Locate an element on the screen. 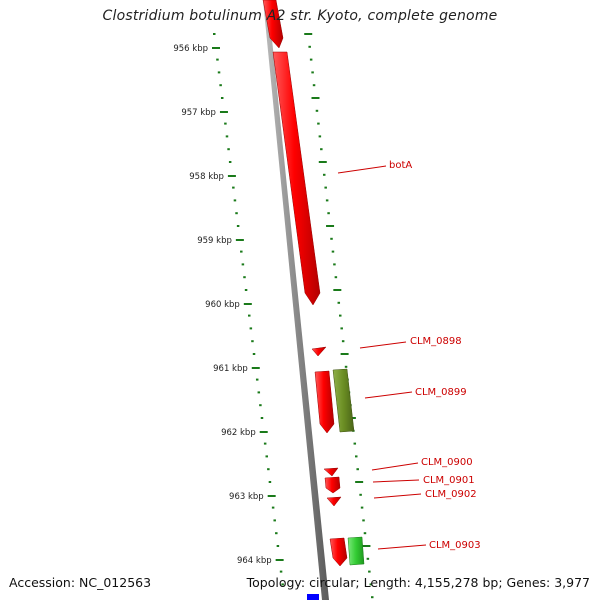 The width and height of the screenshot is (600, 604). gene-label-CLM_0901: CLM_0901 is located at coordinates (449, 480).